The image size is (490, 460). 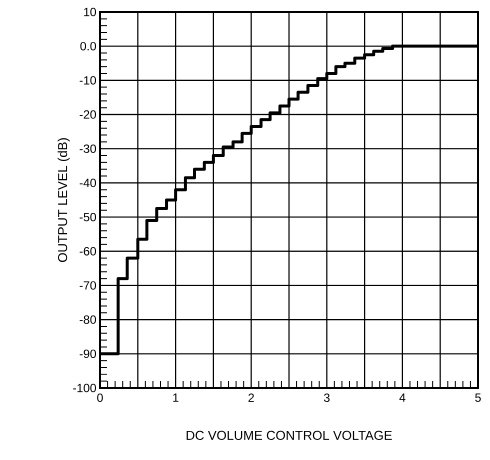 What do you see at coordinates (88, 114) in the screenshot?
I see `y-tick-label: -20` at bounding box center [88, 114].